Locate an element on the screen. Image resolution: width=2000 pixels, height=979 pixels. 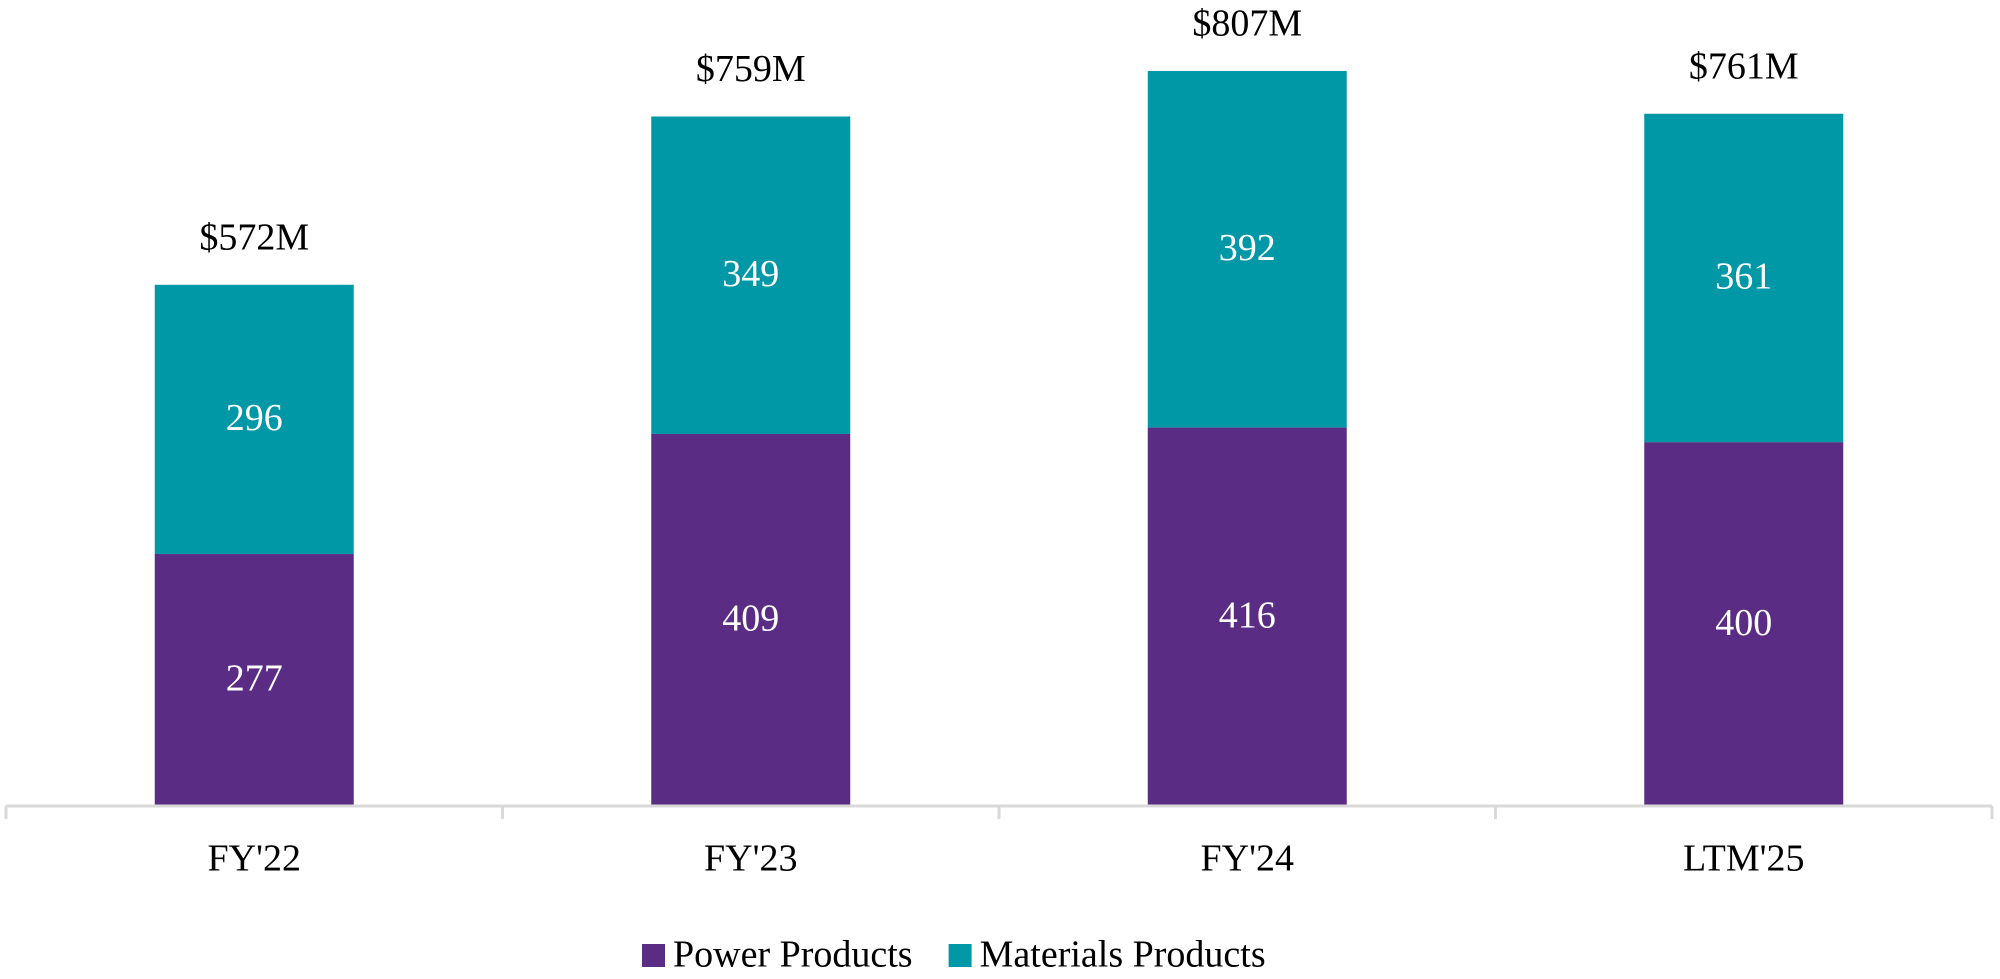
segment-label: 349 is located at coordinates (750, 274).